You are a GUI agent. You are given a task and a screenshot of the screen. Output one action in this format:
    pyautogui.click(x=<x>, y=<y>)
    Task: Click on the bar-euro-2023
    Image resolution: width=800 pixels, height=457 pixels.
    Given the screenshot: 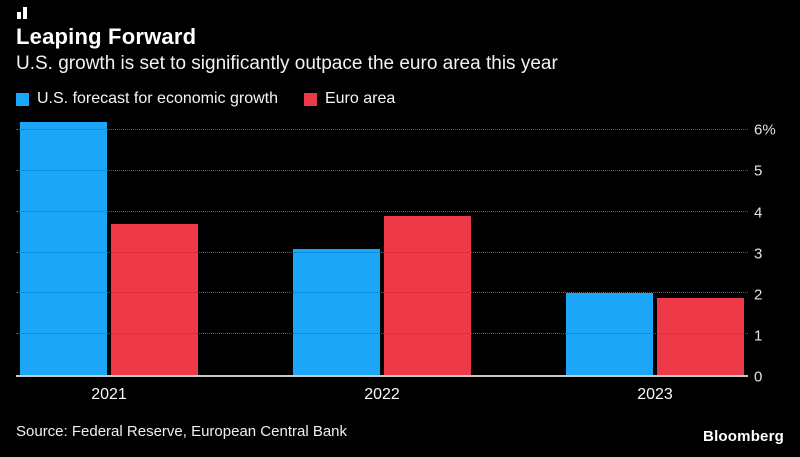 What is the action you would take?
    pyautogui.click(x=700, y=336)
    